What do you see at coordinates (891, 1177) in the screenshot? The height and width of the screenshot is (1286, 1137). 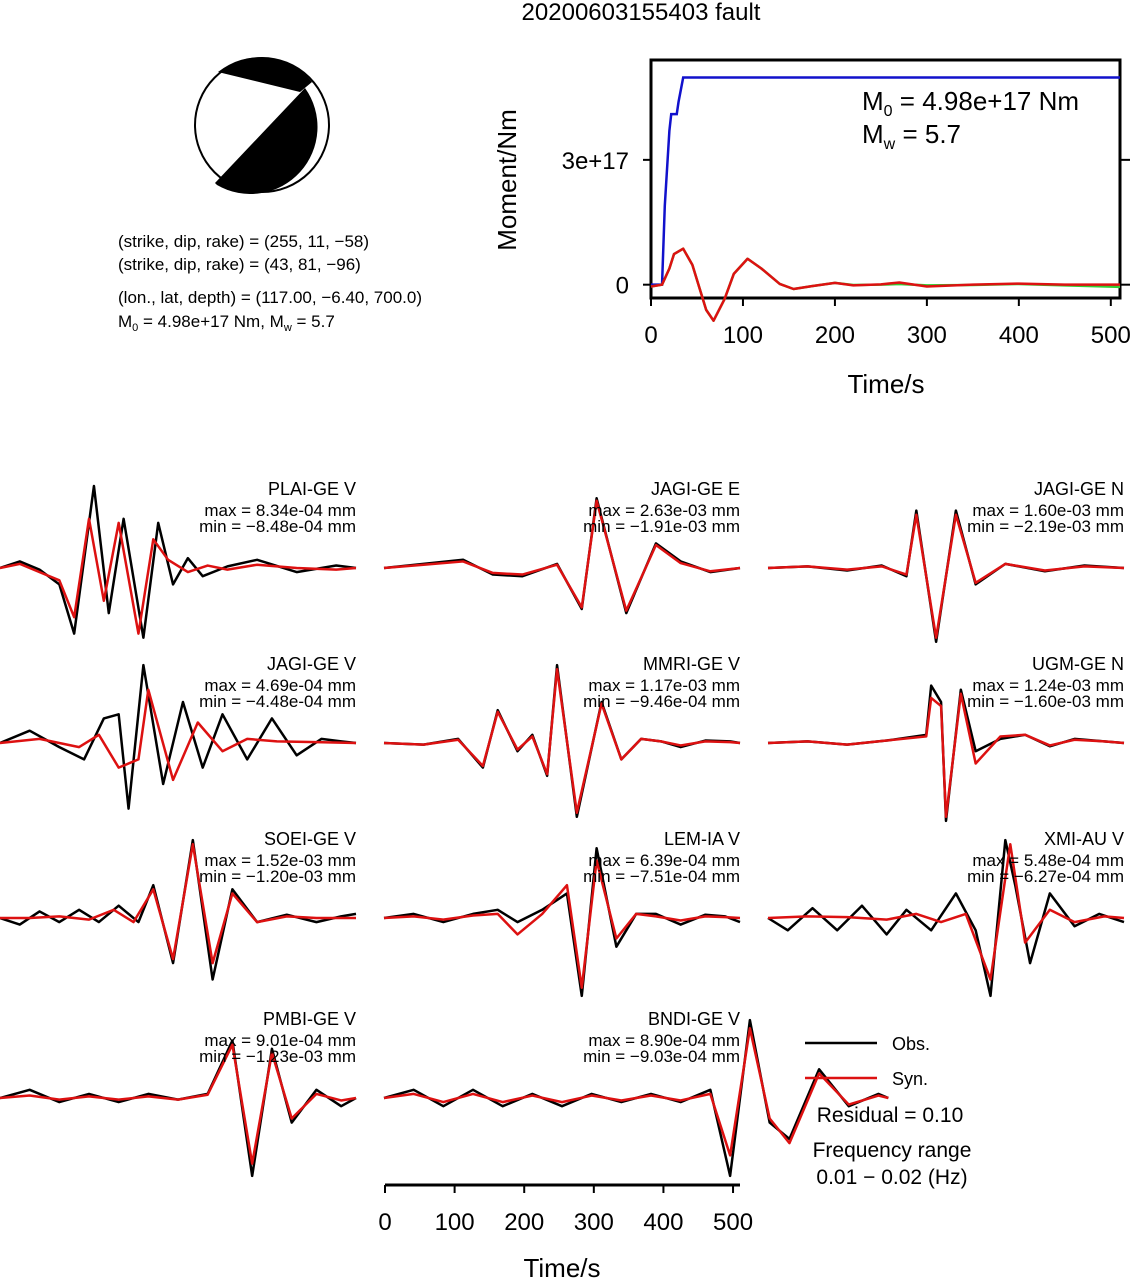 I see `legend-frequency-value: 0.01 − 0.02 (Hz)` at bounding box center [891, 1177].